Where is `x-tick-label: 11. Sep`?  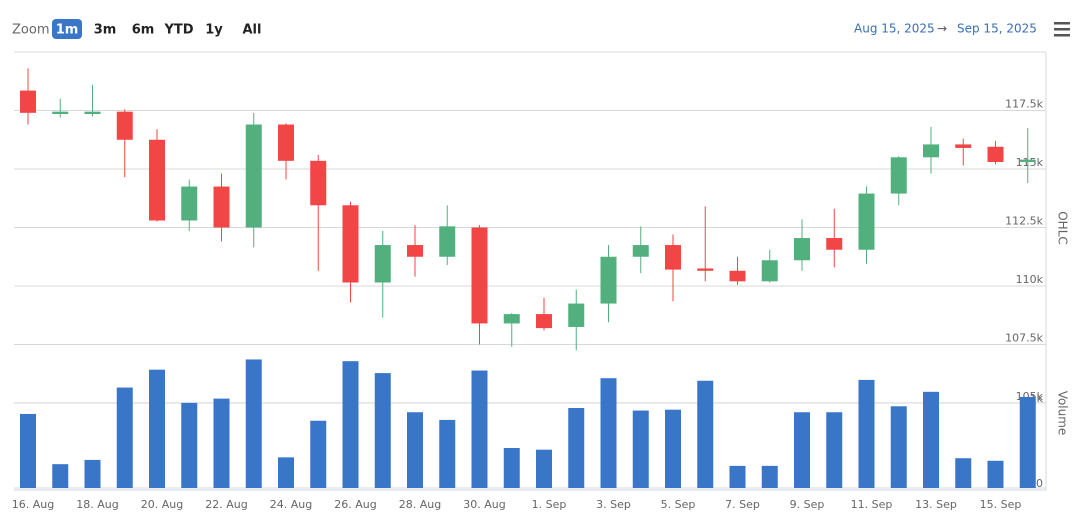
x-tick-label: 11. Sep is located at coordinates (872, 504).